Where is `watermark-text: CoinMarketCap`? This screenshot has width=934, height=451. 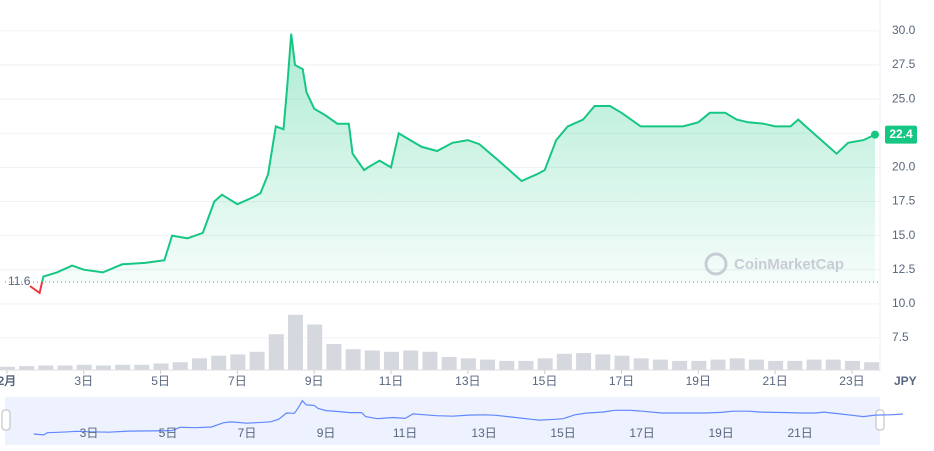 watermark-text: CoinMarketCap is located at coordinates (789, 264).